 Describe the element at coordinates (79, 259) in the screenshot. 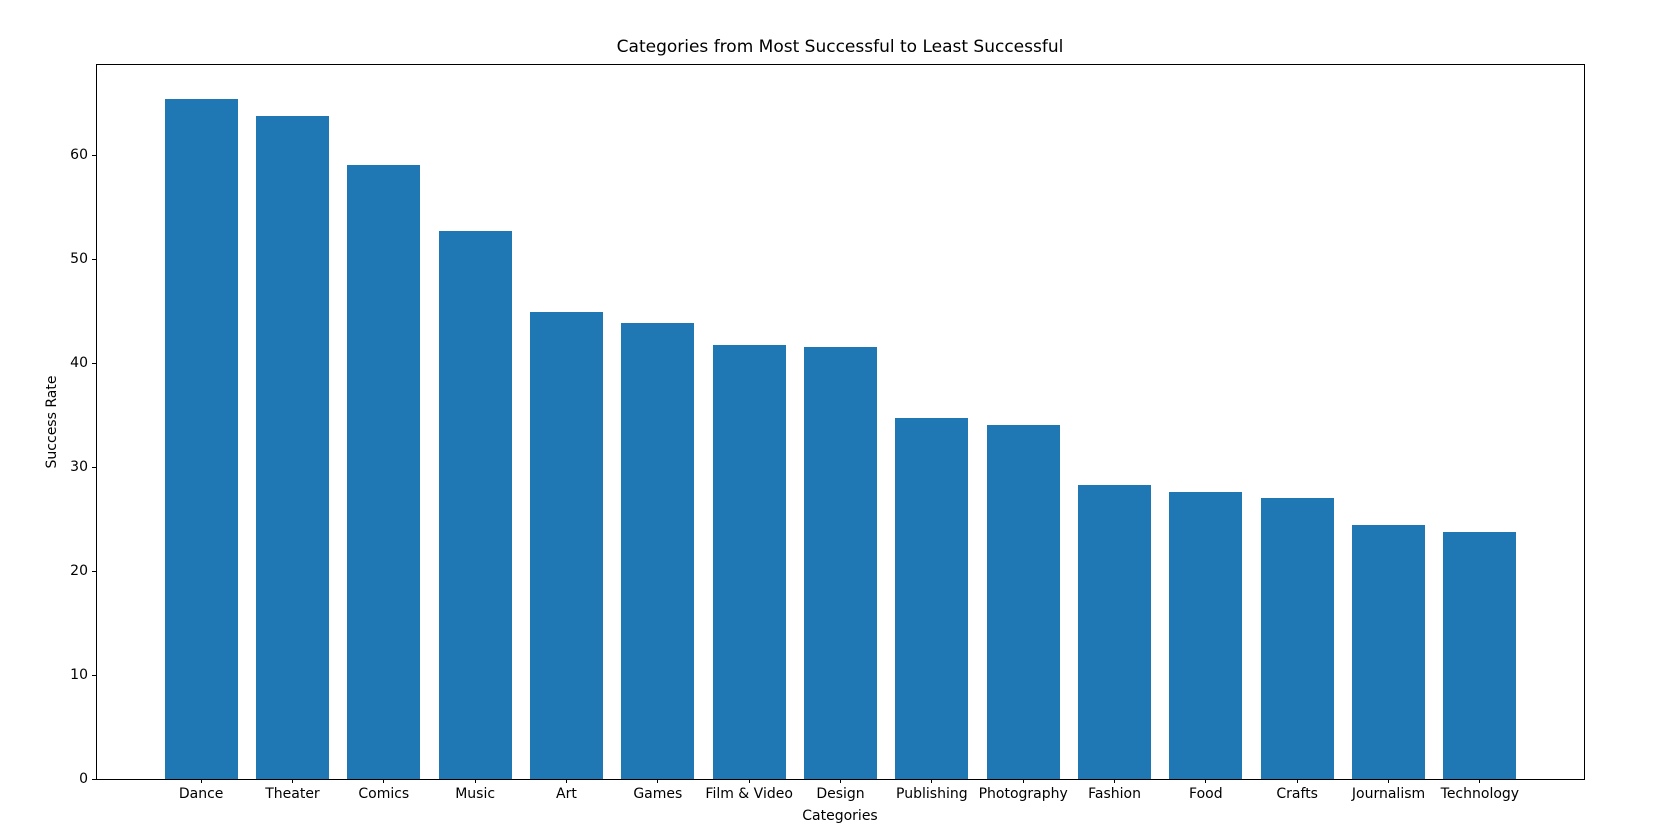

I see `y-tick-label: 50` at that location.